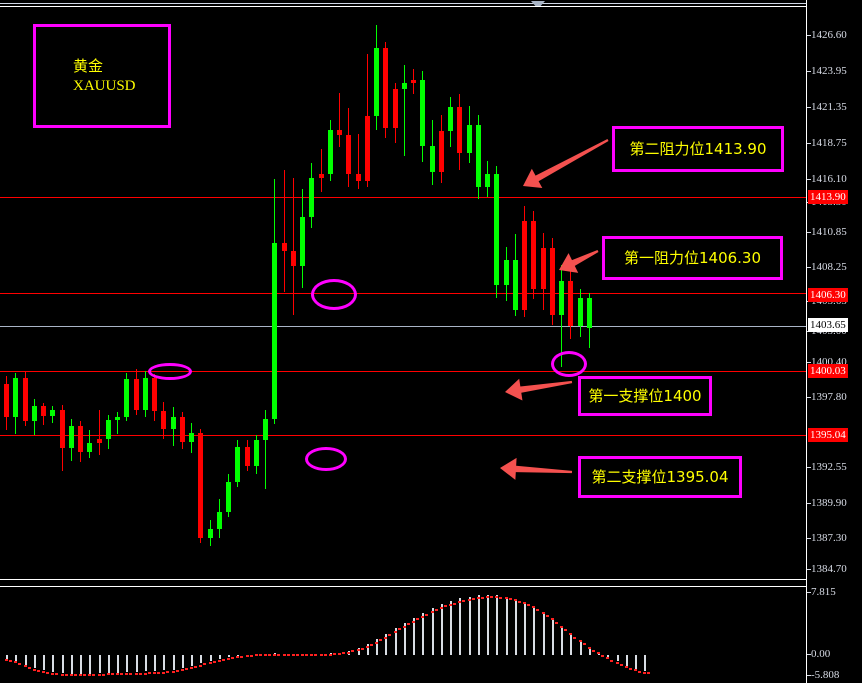 This screenshot has width=862, height=683. What do you see at coordinates (827, 503) in the screenshot?
I see `price-tick: 1389.90` at bounding box center [827, 503].